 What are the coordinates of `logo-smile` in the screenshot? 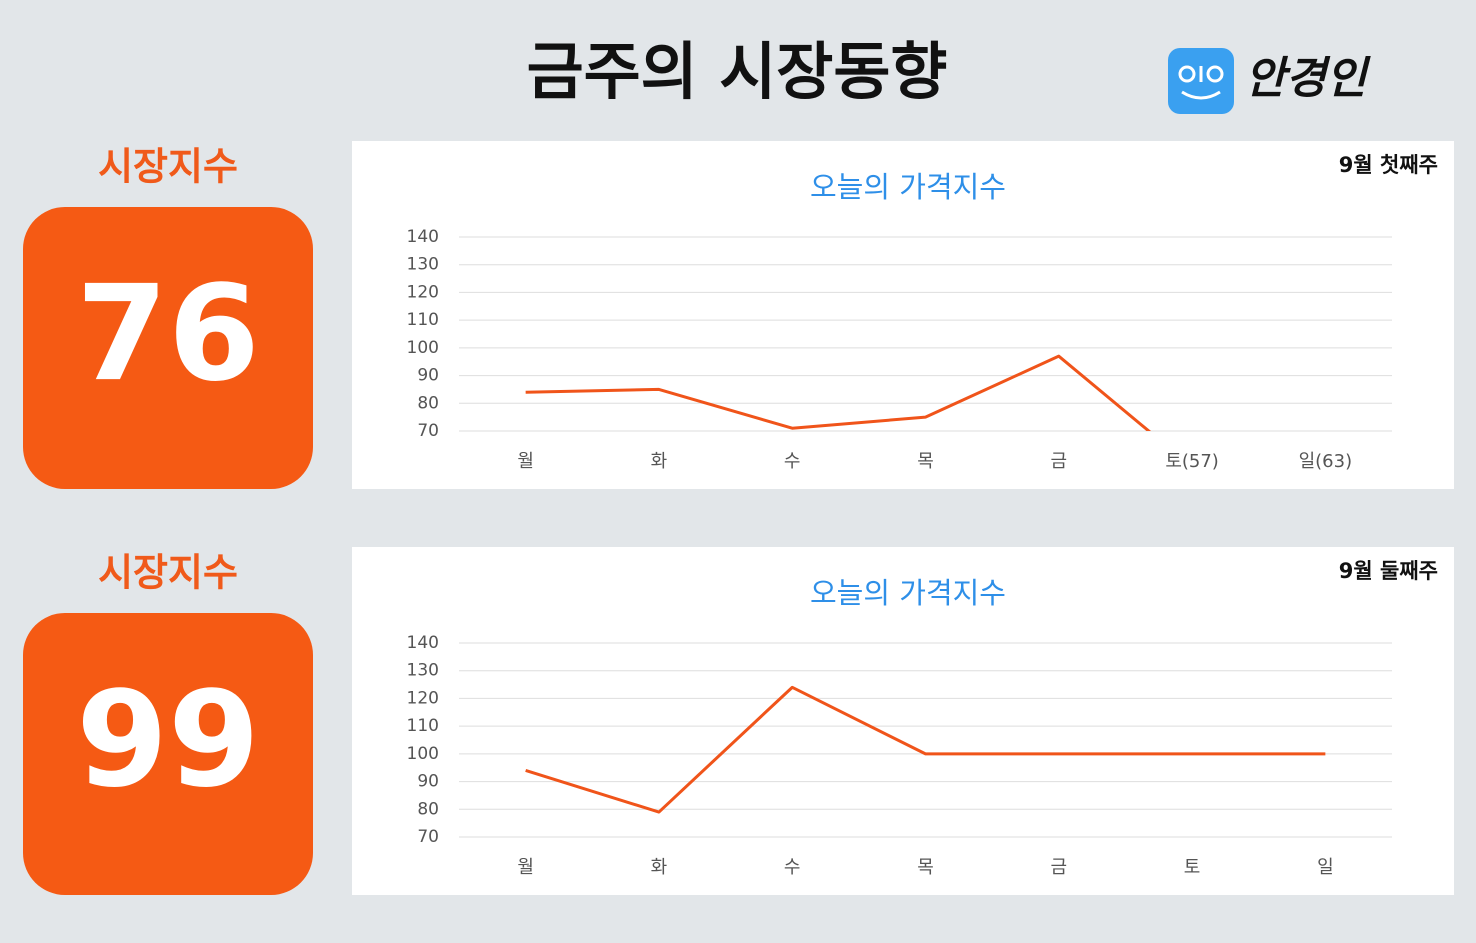 It's located at (1201, 95).